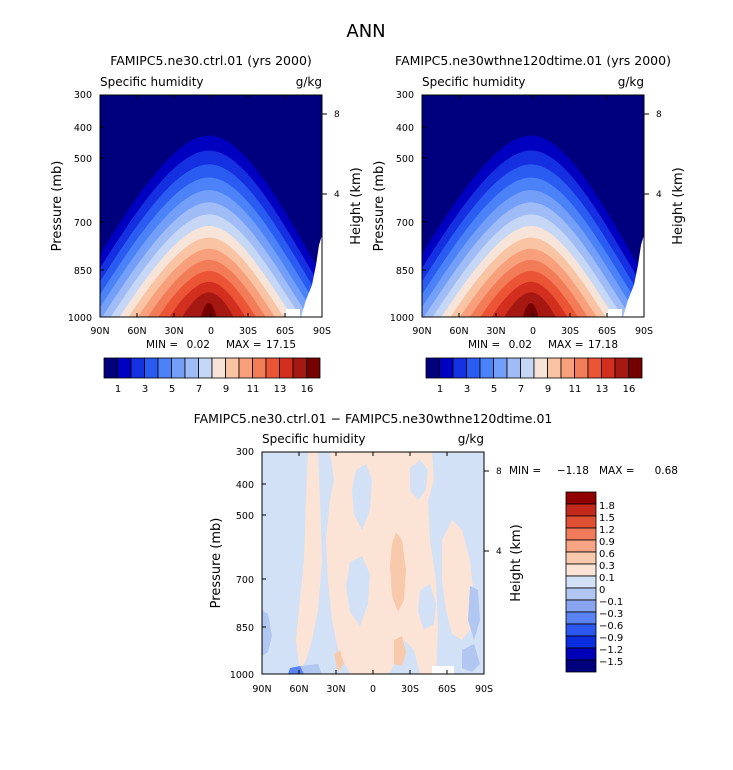 The image size is (733, 770). I want to click on panel-3-colorbar, so click(581, 582).